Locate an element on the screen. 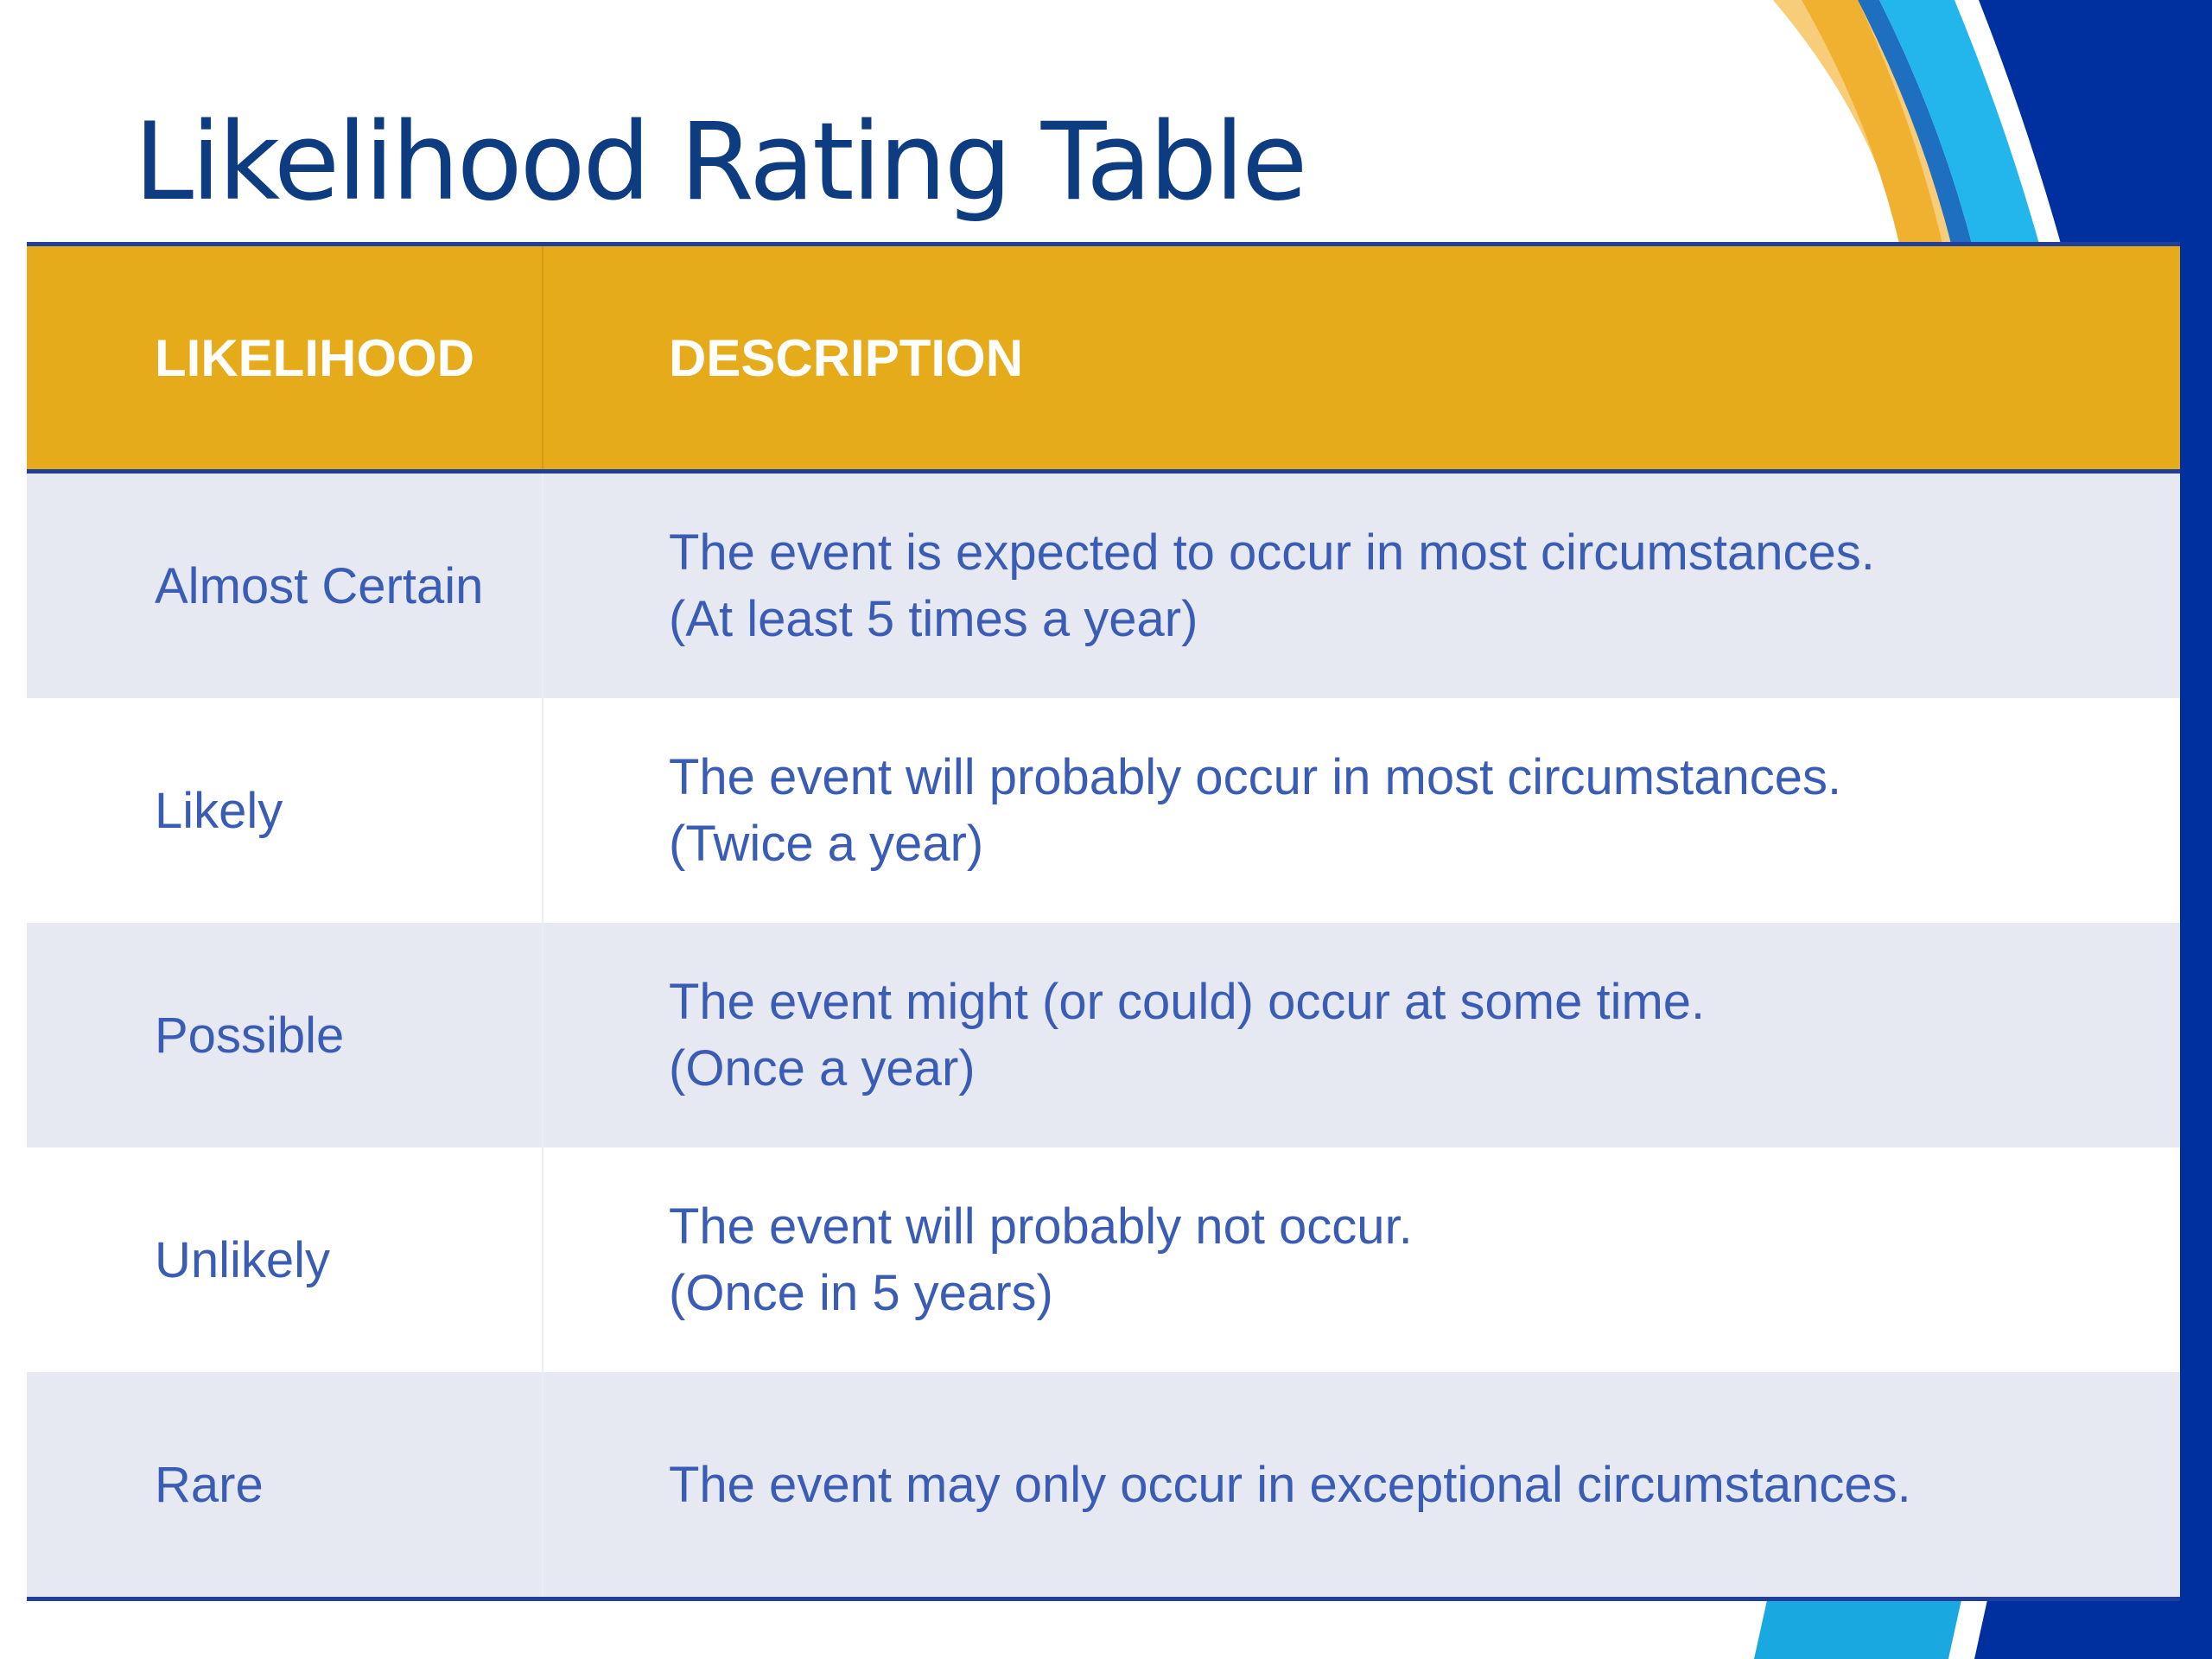 Image resolution: width=2212 pixels, height=1659 pixels. table-header-row: LIKELIHOOD DESCRIPTION is located at coordinates (1103, 359).